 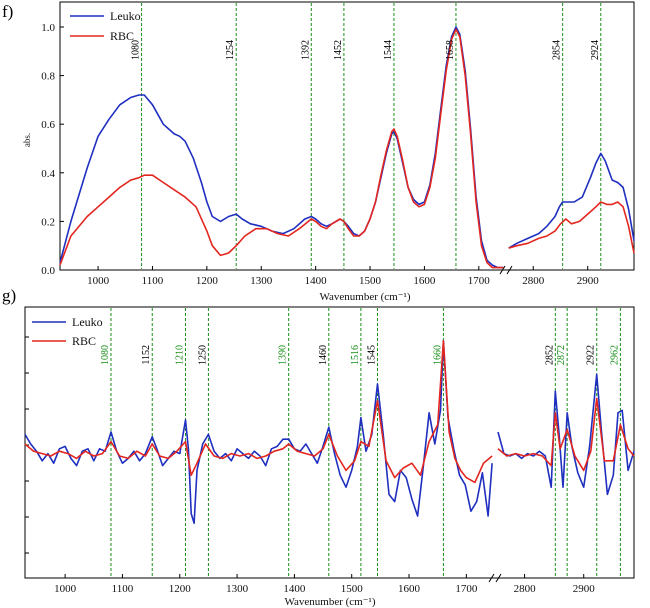 I want to click on peak-label: 1516, so click(x=355, y=355).